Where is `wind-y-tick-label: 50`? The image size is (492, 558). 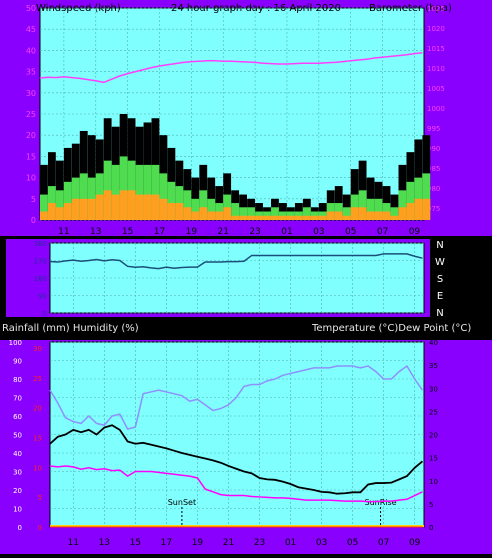
wind-y-tick-label: 50 is located at coordinates (31, 8).